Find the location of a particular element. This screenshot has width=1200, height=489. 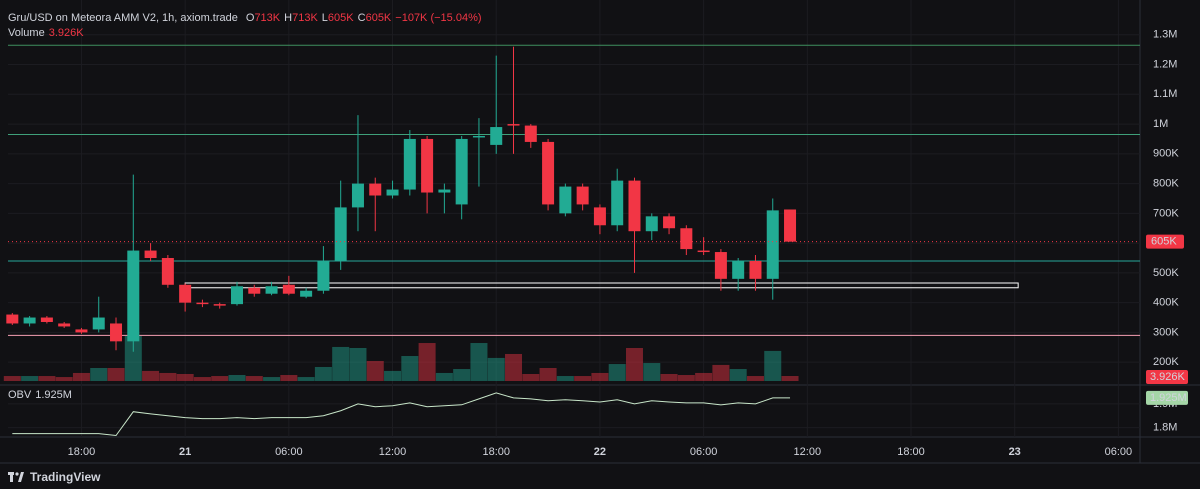

obv-name: OBV is located at coordinates (20, 395).